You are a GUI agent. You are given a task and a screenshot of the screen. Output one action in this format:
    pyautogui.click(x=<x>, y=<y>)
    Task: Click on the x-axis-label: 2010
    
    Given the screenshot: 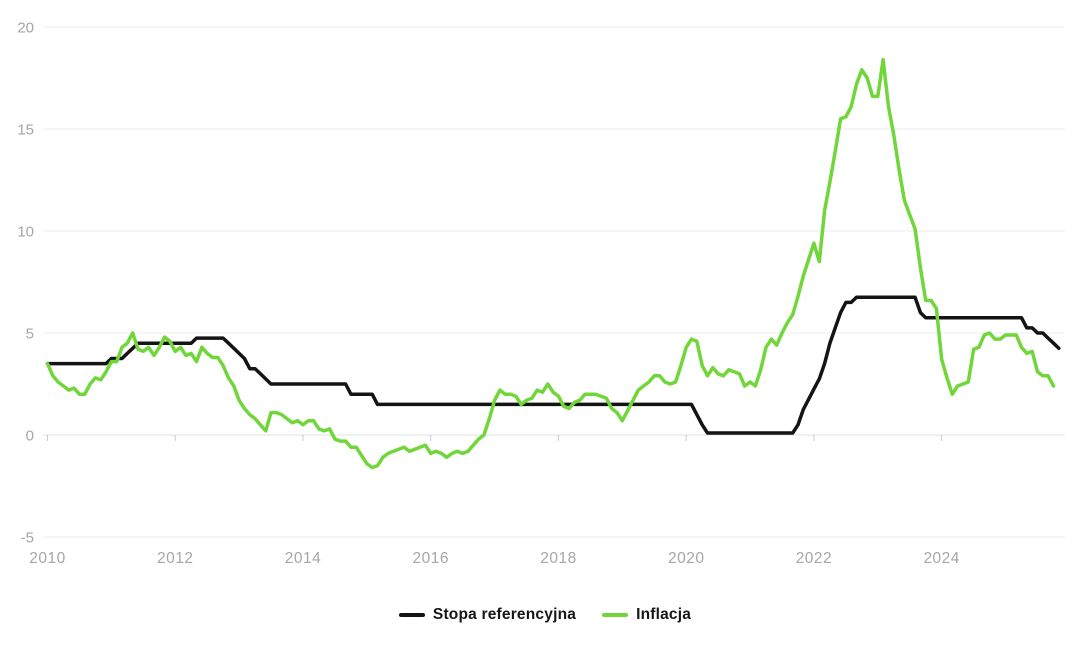 What is the action you would take?
    pyautogui.click(x=47, y=558)
    